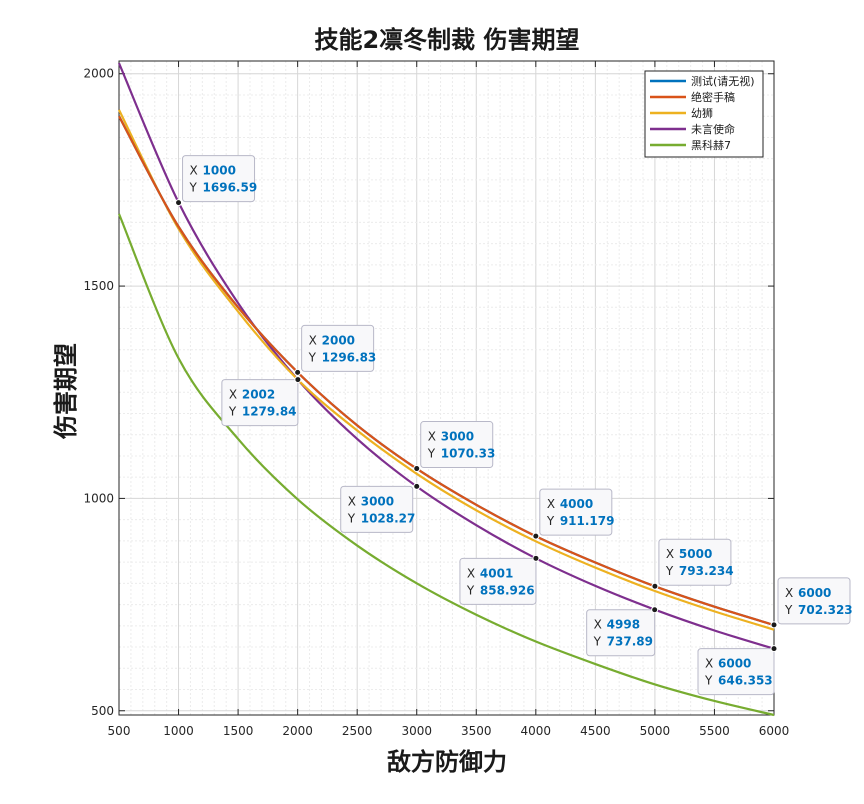  I want to click on data-tip-y-value: 1070.33, so click(468, 454).